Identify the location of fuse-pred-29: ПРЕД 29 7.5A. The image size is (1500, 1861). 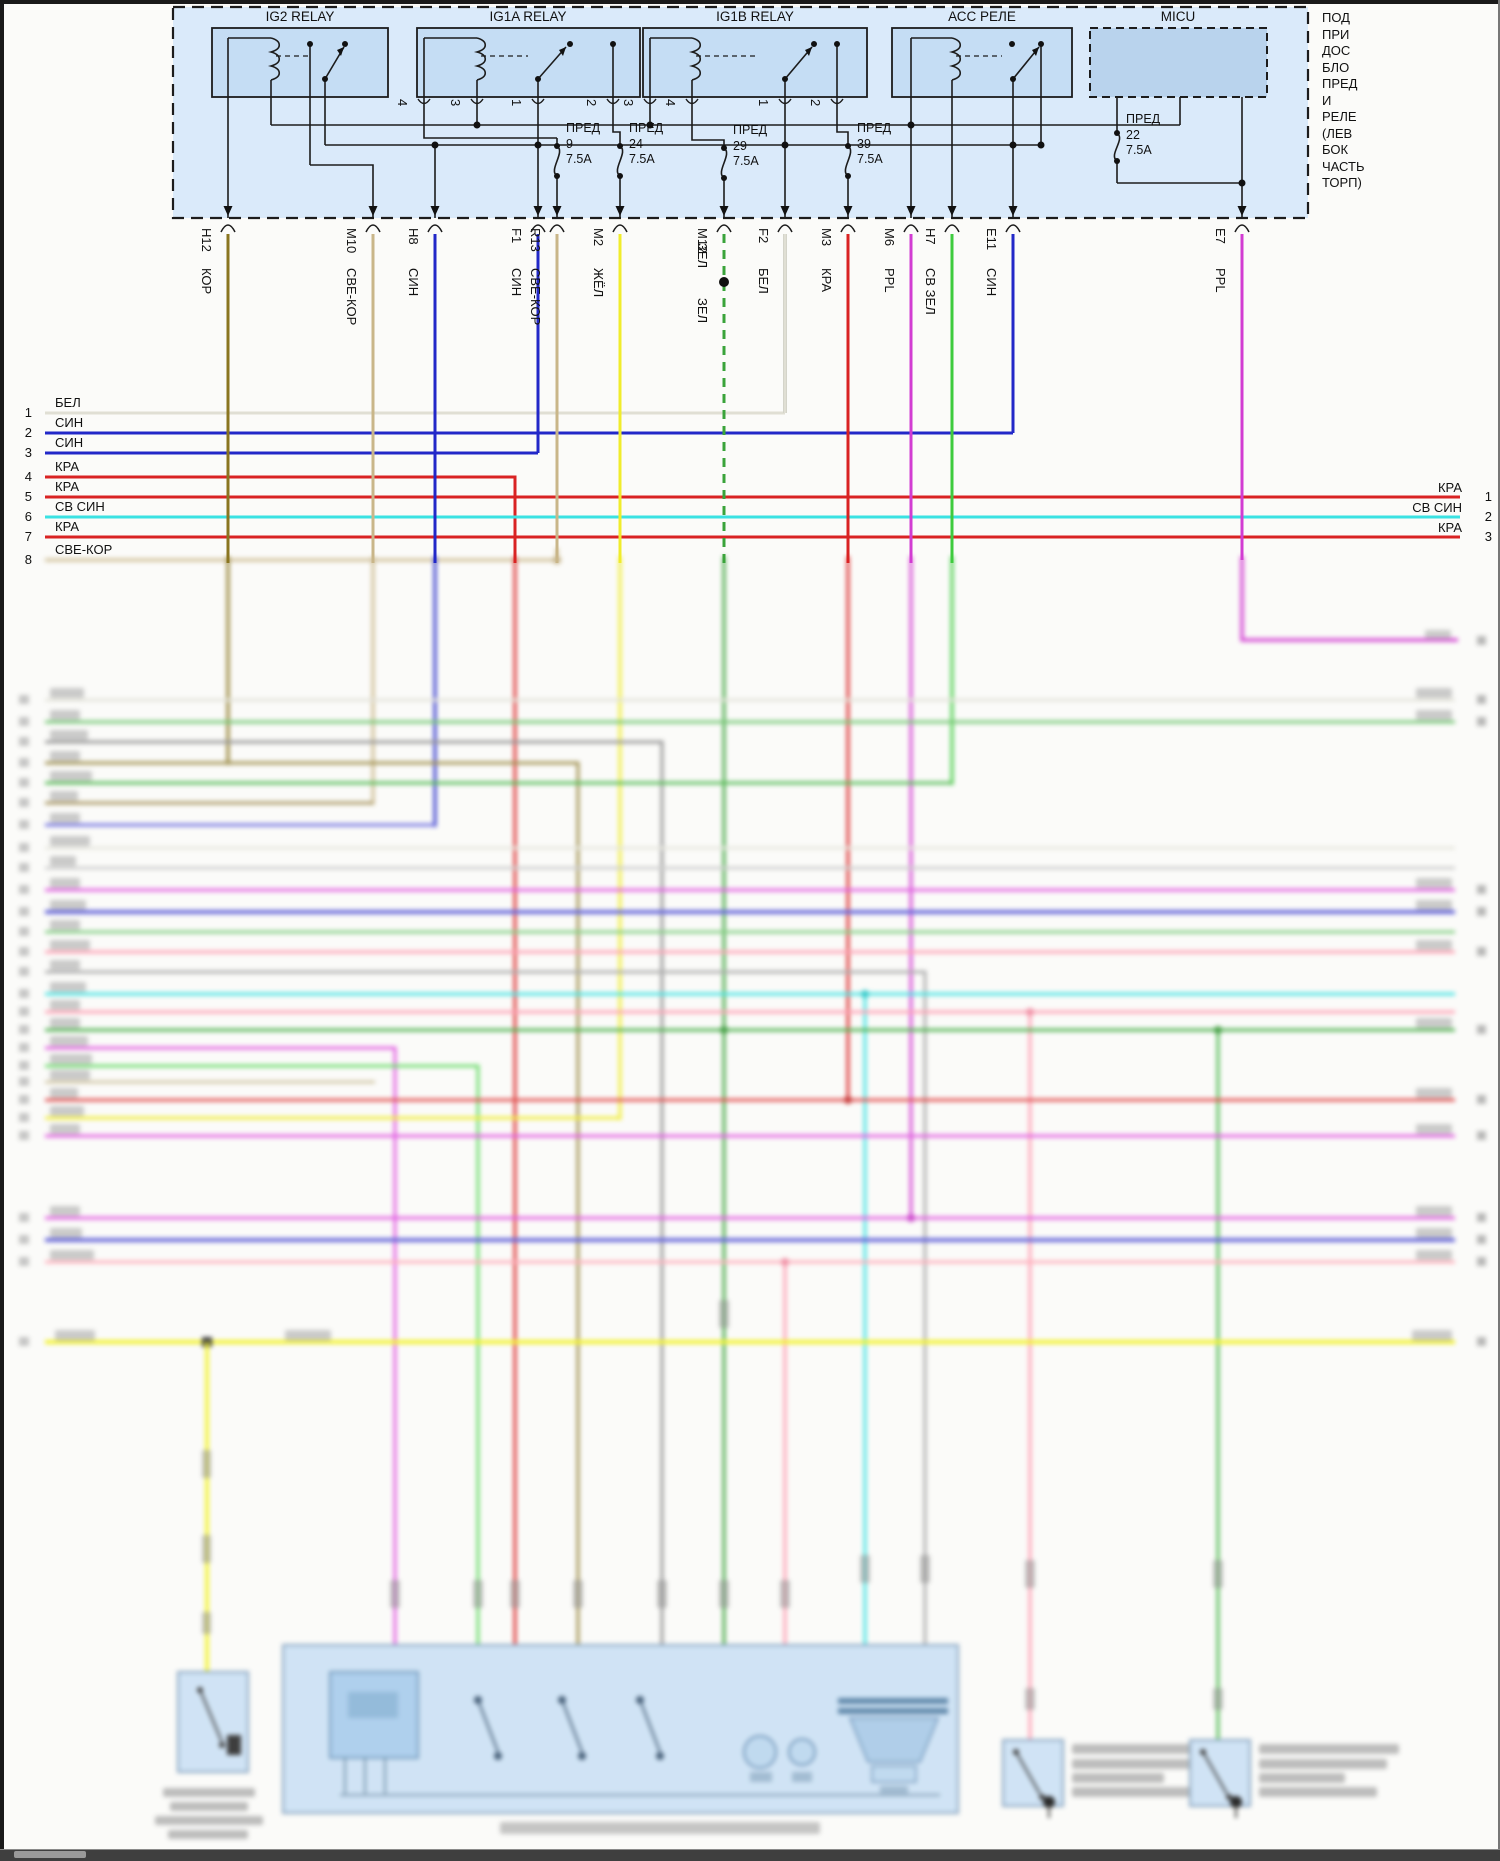
(750, 145).